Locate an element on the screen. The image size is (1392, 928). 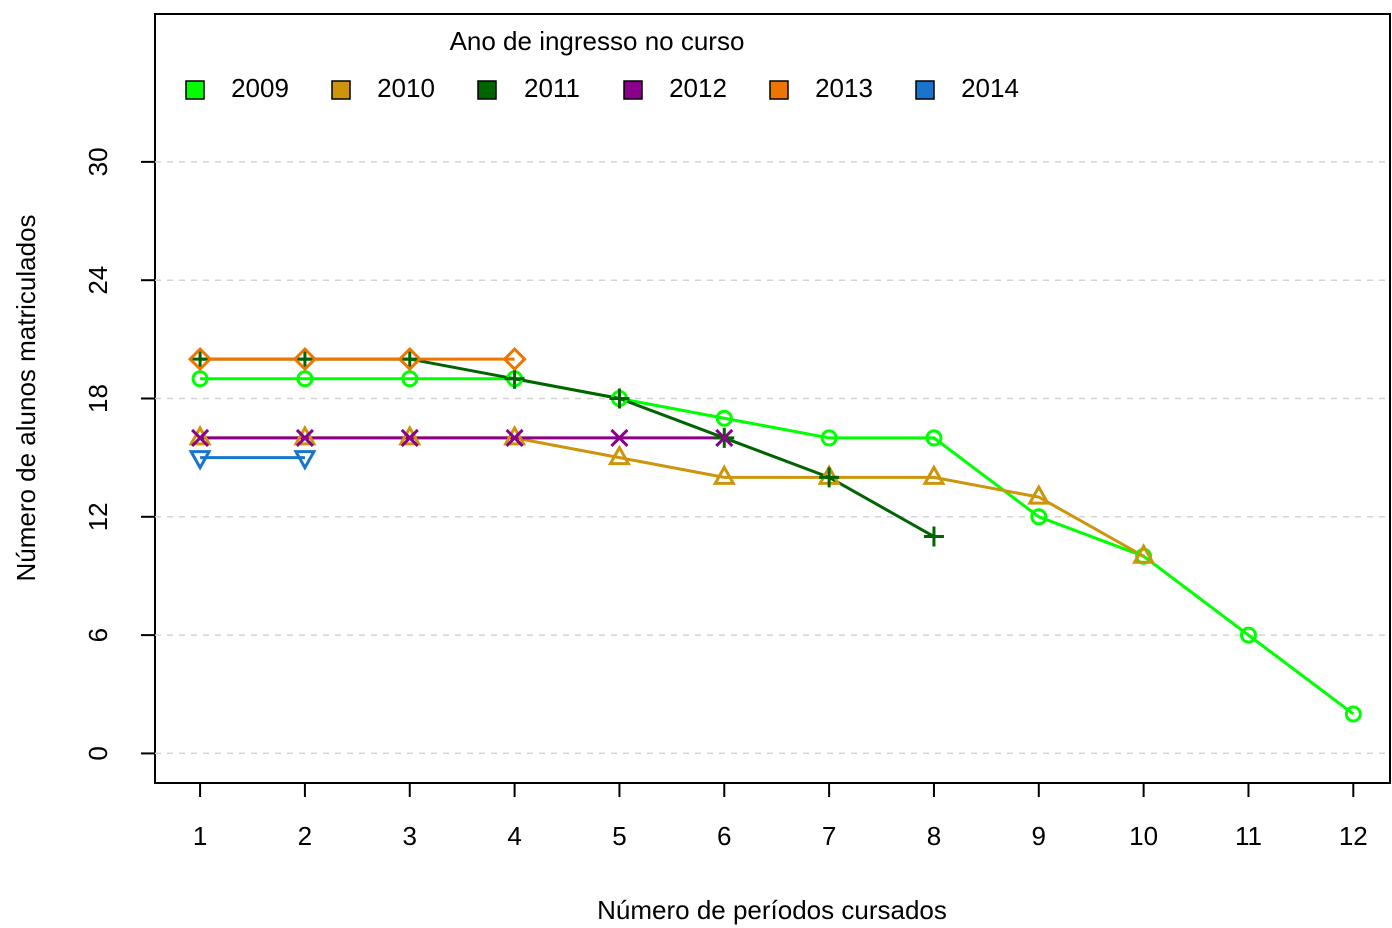
y-tick-label: 0 is located at coordinates (98, 753).